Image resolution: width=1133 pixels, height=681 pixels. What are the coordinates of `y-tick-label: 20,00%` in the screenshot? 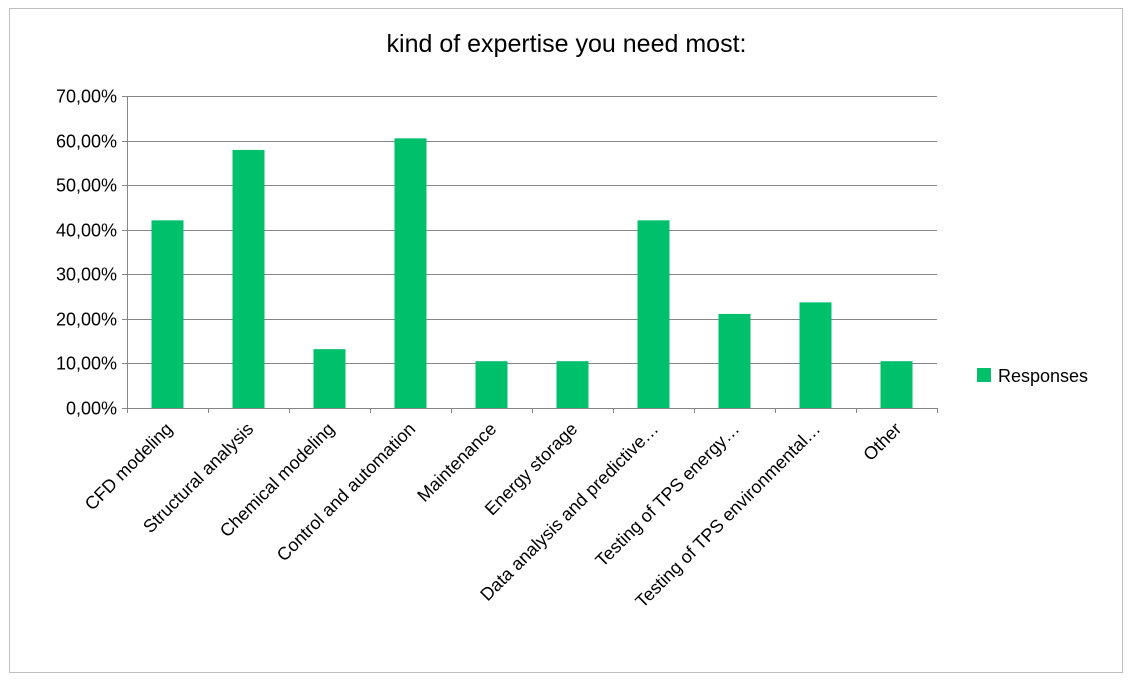 It's located at (86, 320).